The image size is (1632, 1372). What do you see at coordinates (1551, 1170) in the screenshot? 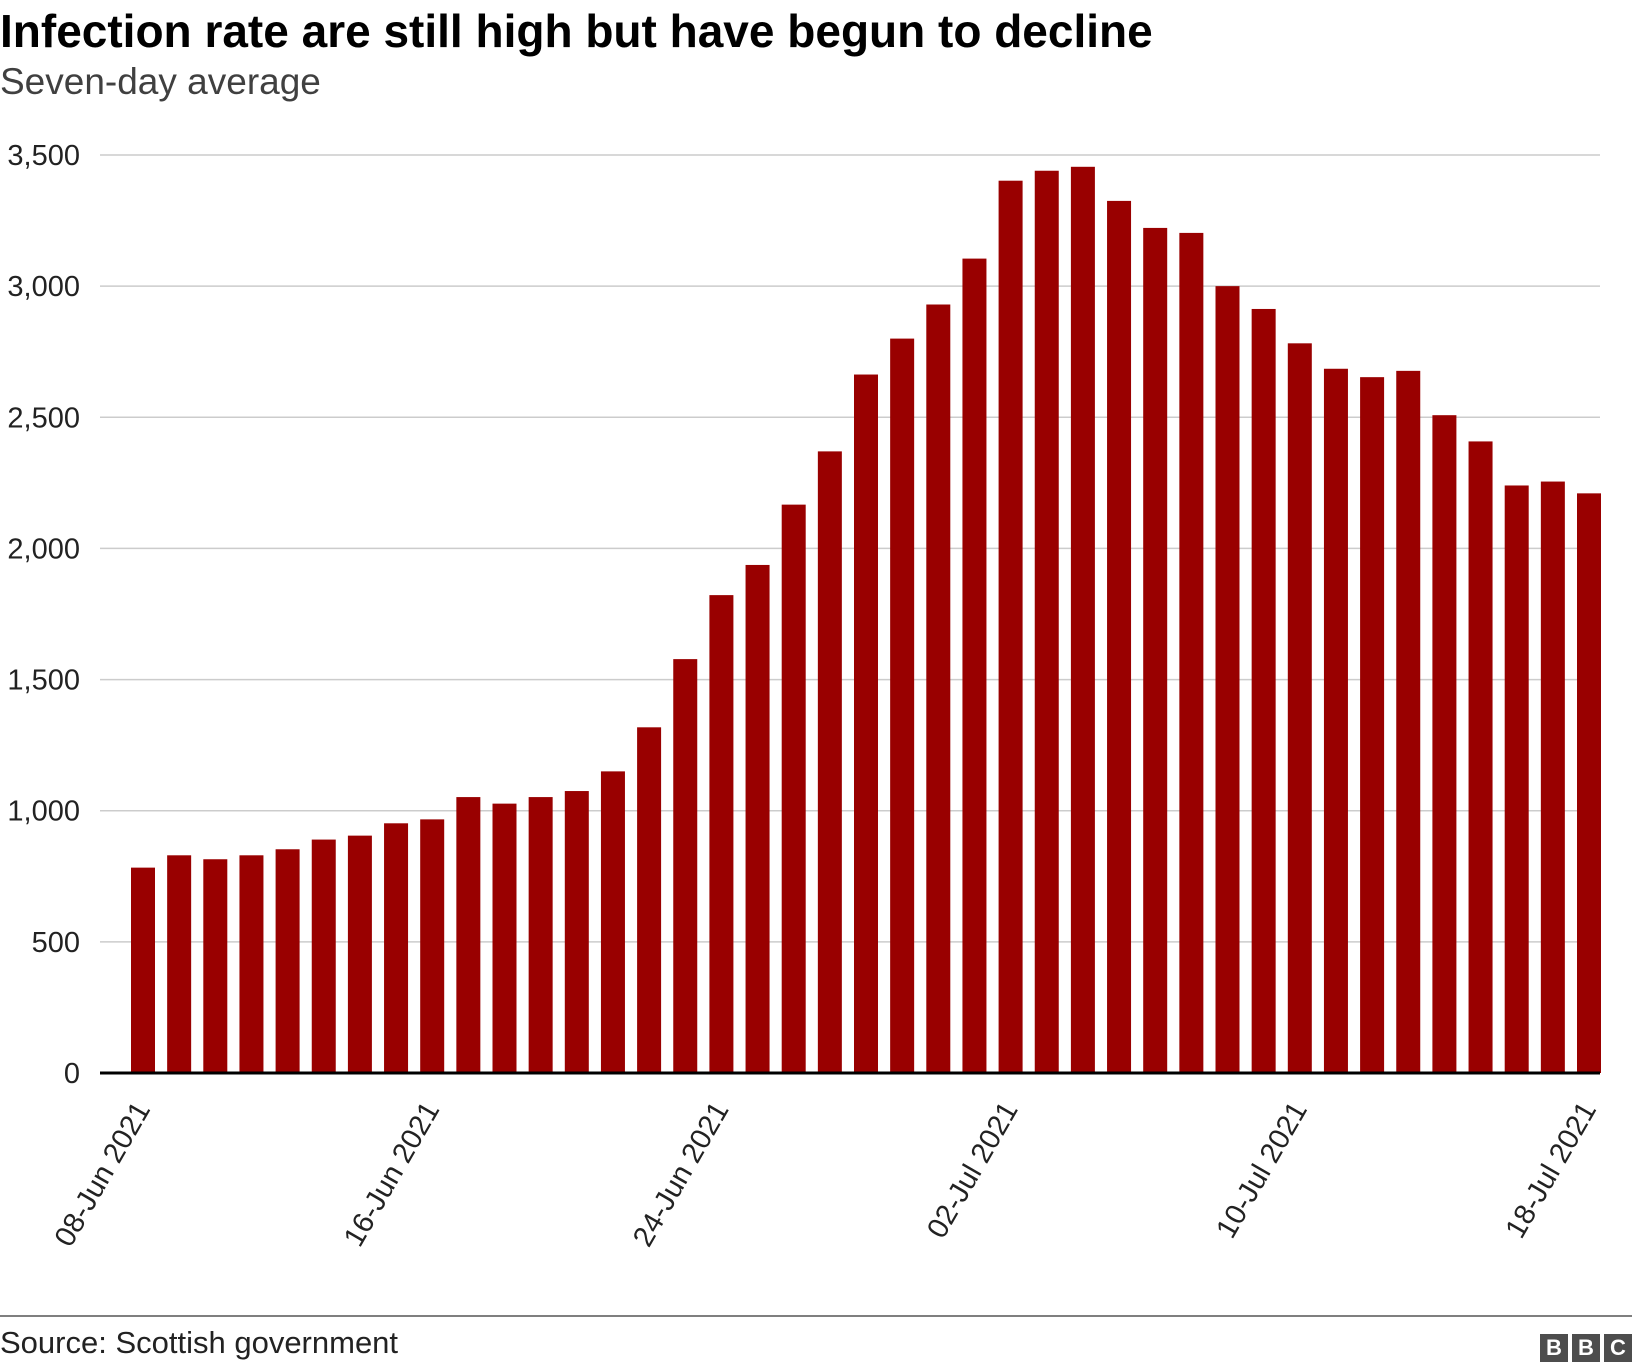
I see `x-tick-label: 18-Jul 2021` at bounding box center [1551, 1170].